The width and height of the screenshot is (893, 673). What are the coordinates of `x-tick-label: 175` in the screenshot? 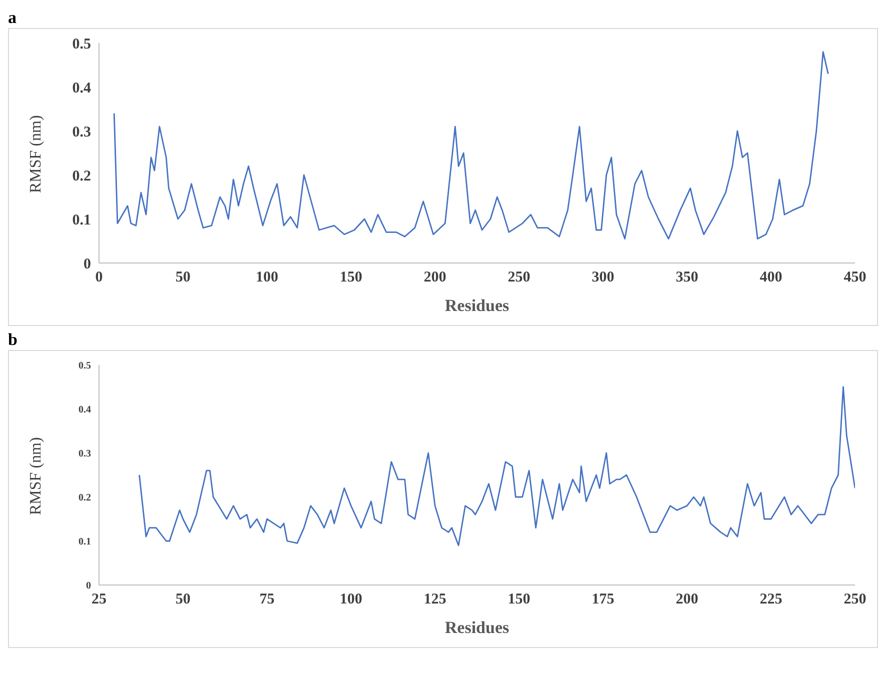 It's located at (603, 600).